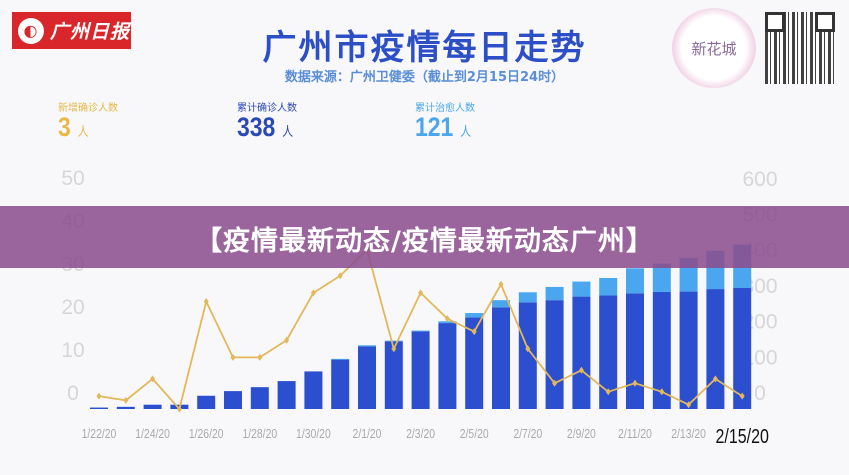  I want to click on x-axis-tick: 1/30/20, so click(313, 434).